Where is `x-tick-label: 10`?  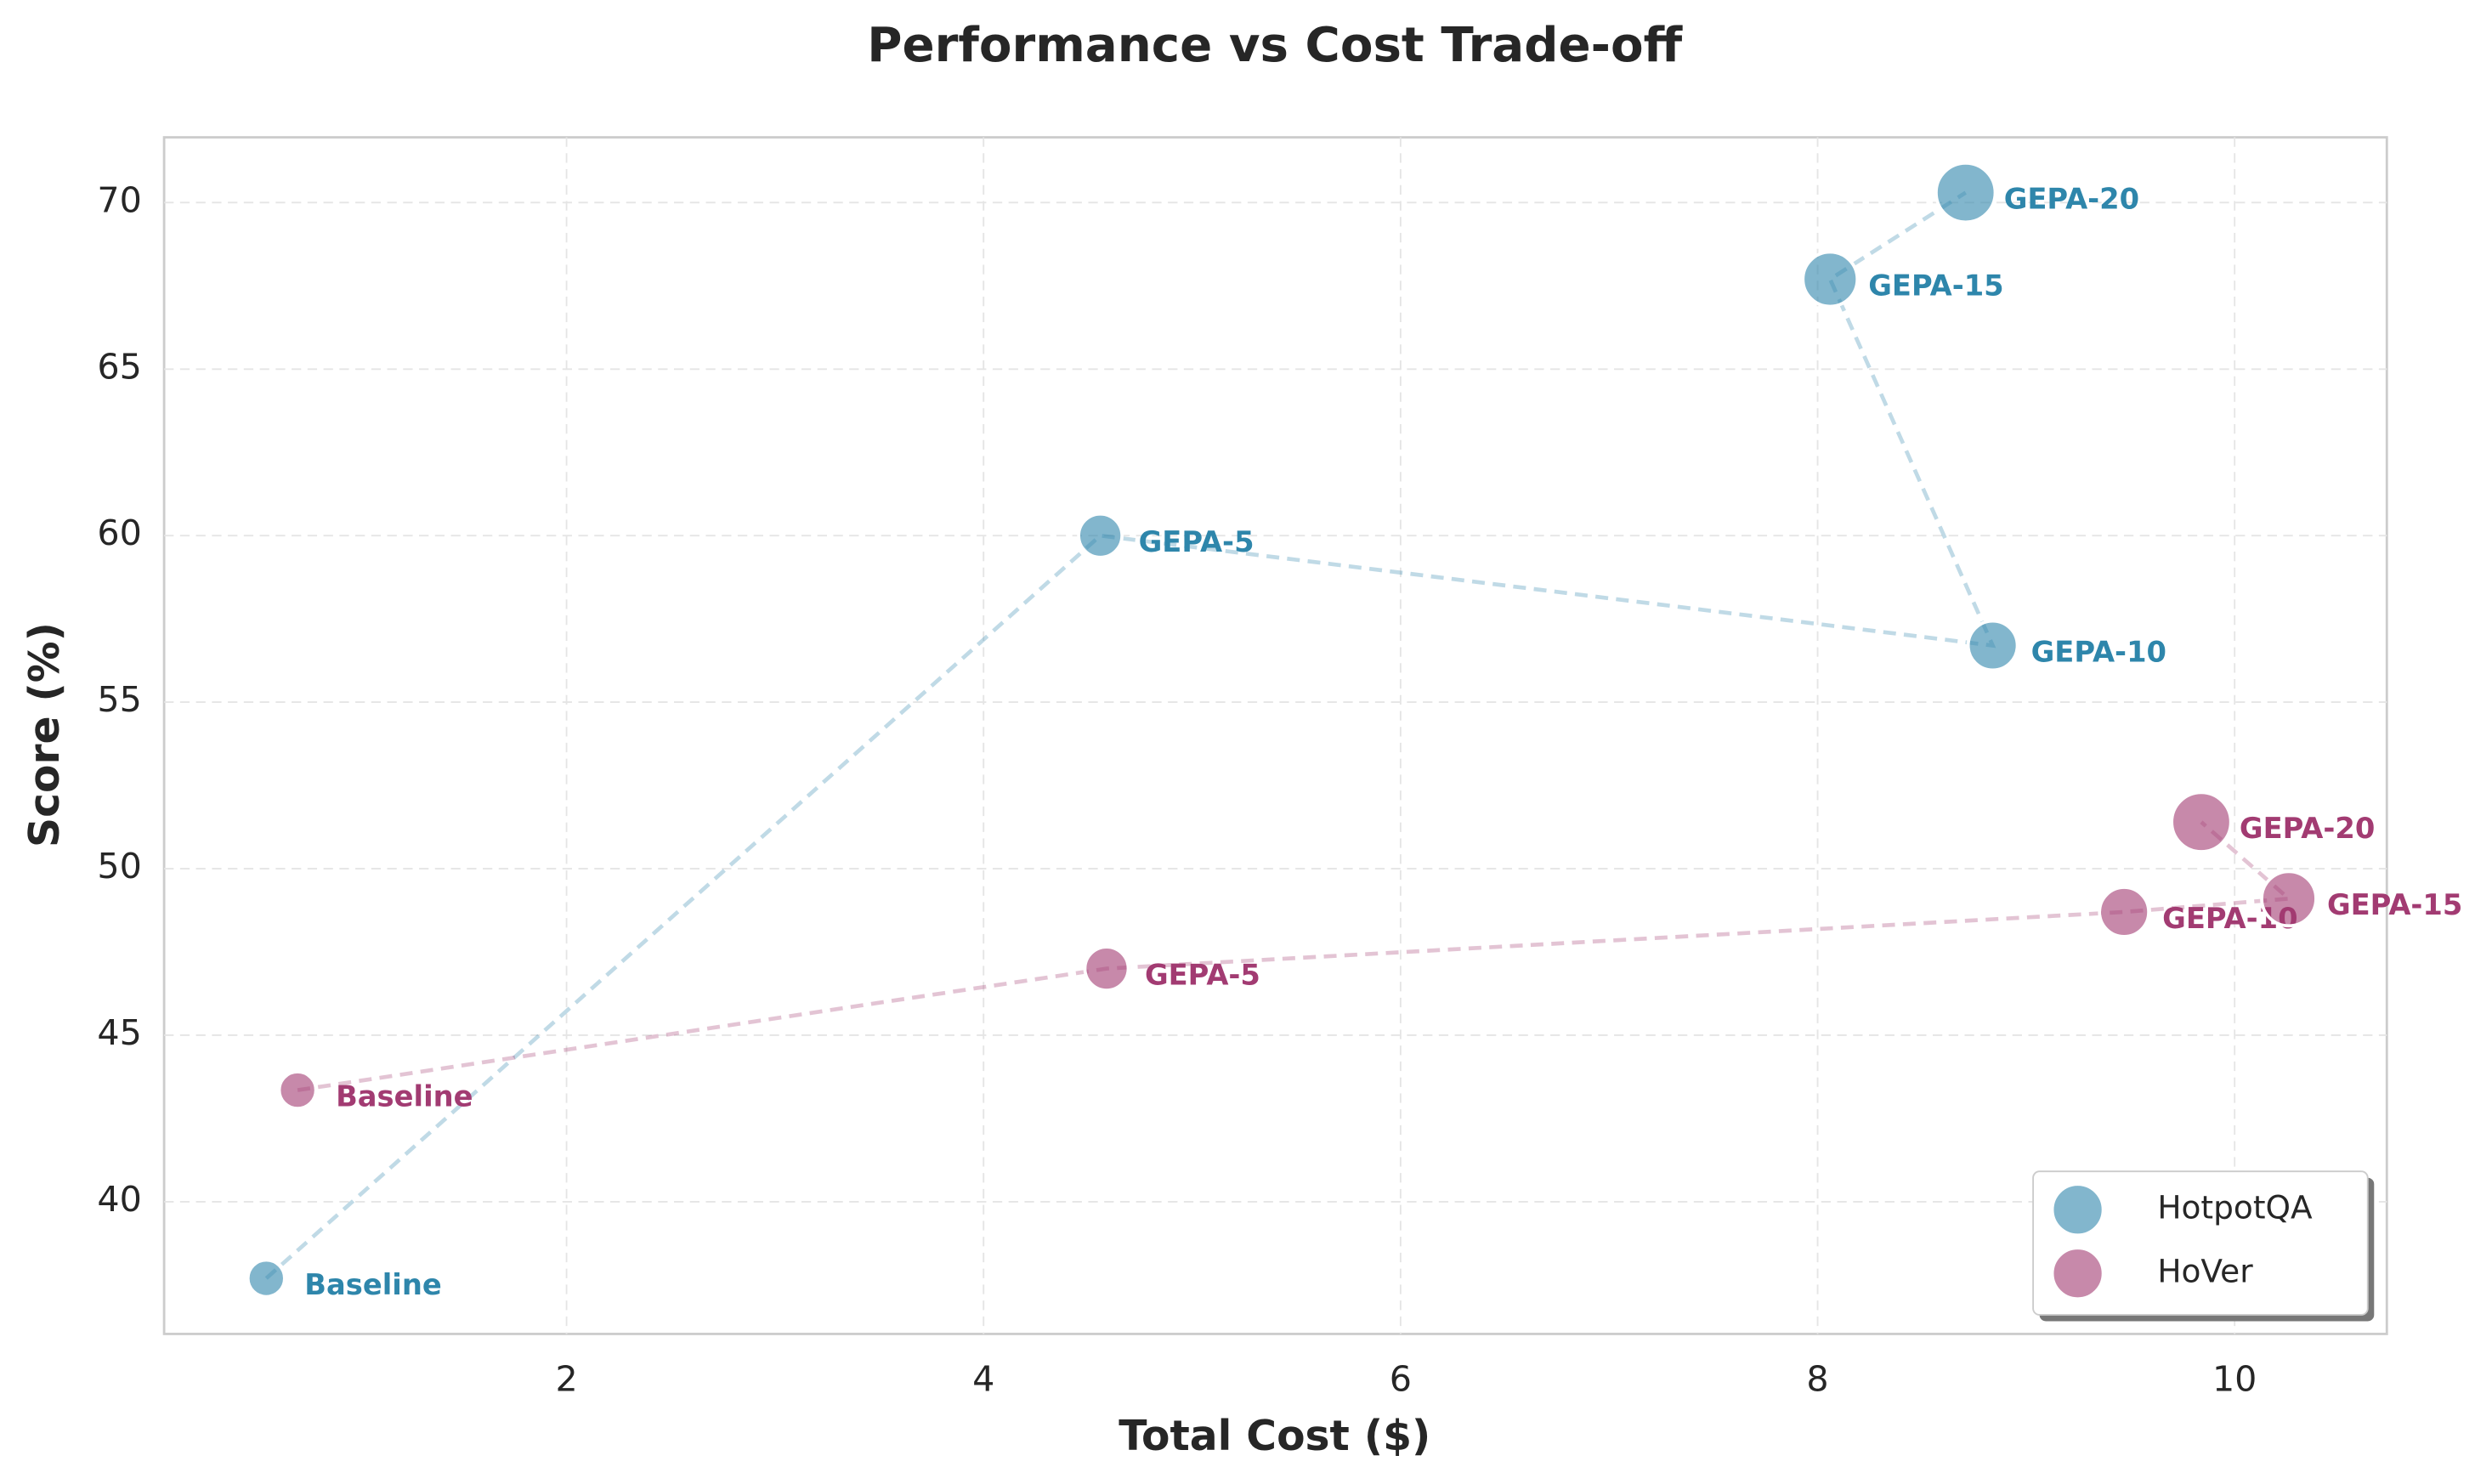 x-tick-label: 10 is located at coordinates (2234, 1379).